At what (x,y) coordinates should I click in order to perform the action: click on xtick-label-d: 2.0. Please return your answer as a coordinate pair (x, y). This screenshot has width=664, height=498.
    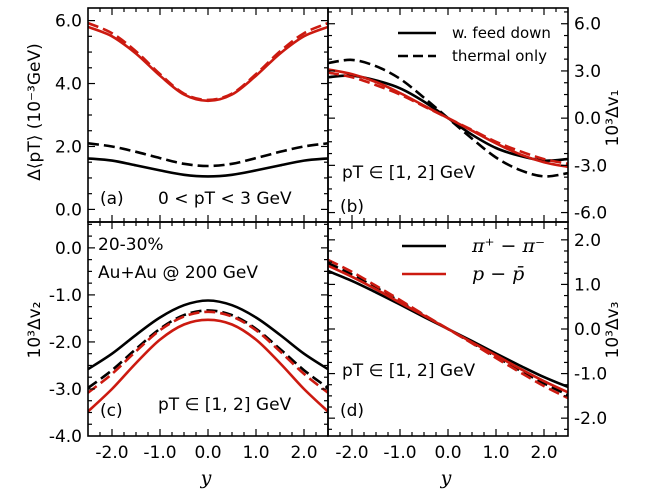
    Looking at the image, I should click on (543, 453).